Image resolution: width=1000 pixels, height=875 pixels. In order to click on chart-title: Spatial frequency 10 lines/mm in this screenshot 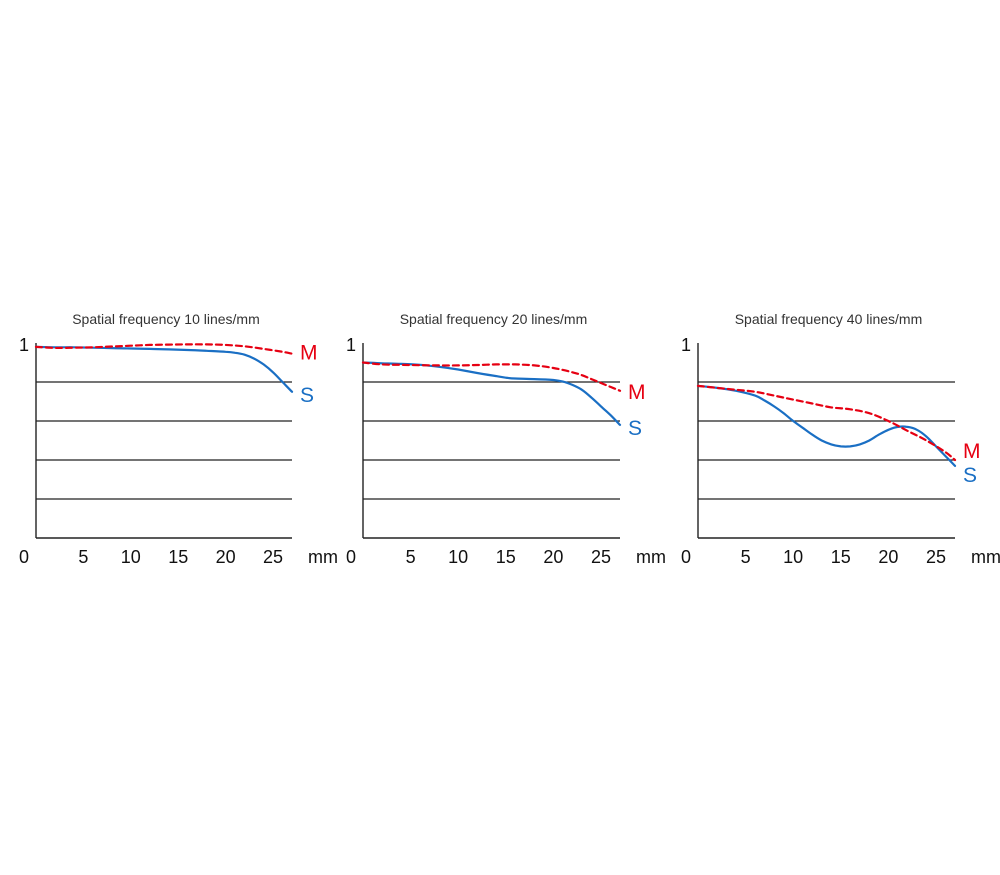, I will do `click(166, 319)`.